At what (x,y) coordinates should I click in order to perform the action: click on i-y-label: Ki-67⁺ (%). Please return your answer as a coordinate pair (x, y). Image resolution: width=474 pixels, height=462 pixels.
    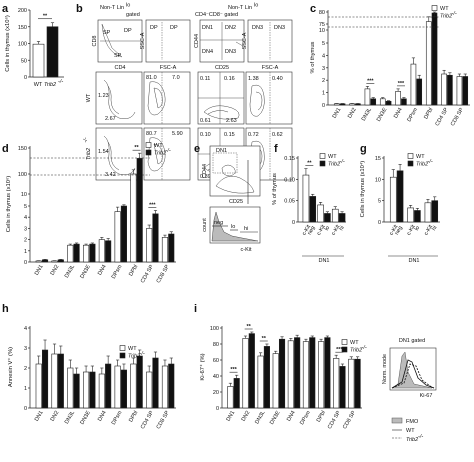
    Looking at the image, I should click on (202, 366).